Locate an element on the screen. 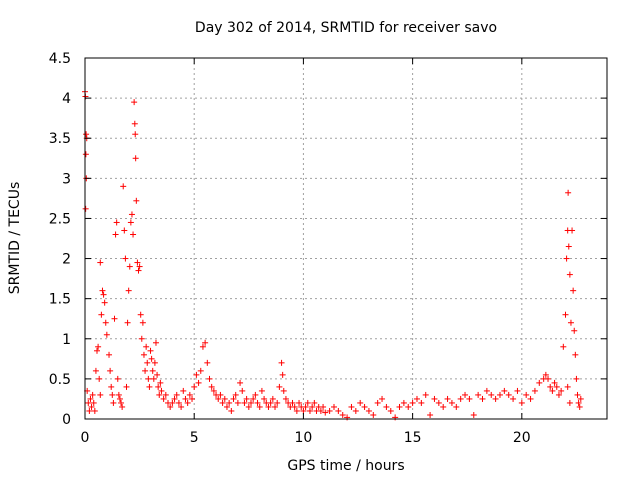  y-axis-title: SRMTID / TECUs is located at coordinates (15, 238).